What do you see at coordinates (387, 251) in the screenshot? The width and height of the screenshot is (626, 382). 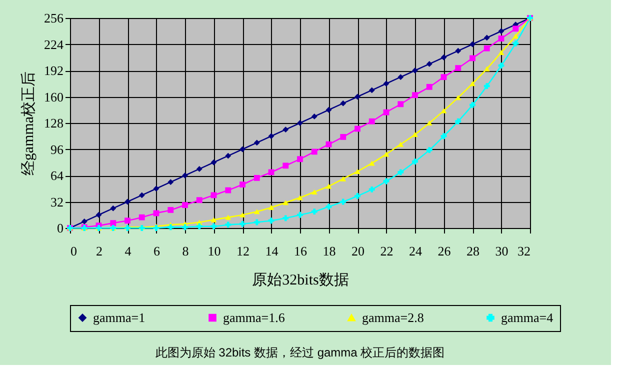 I see `x-tick-label: 22` at bounding box center [387, 251].